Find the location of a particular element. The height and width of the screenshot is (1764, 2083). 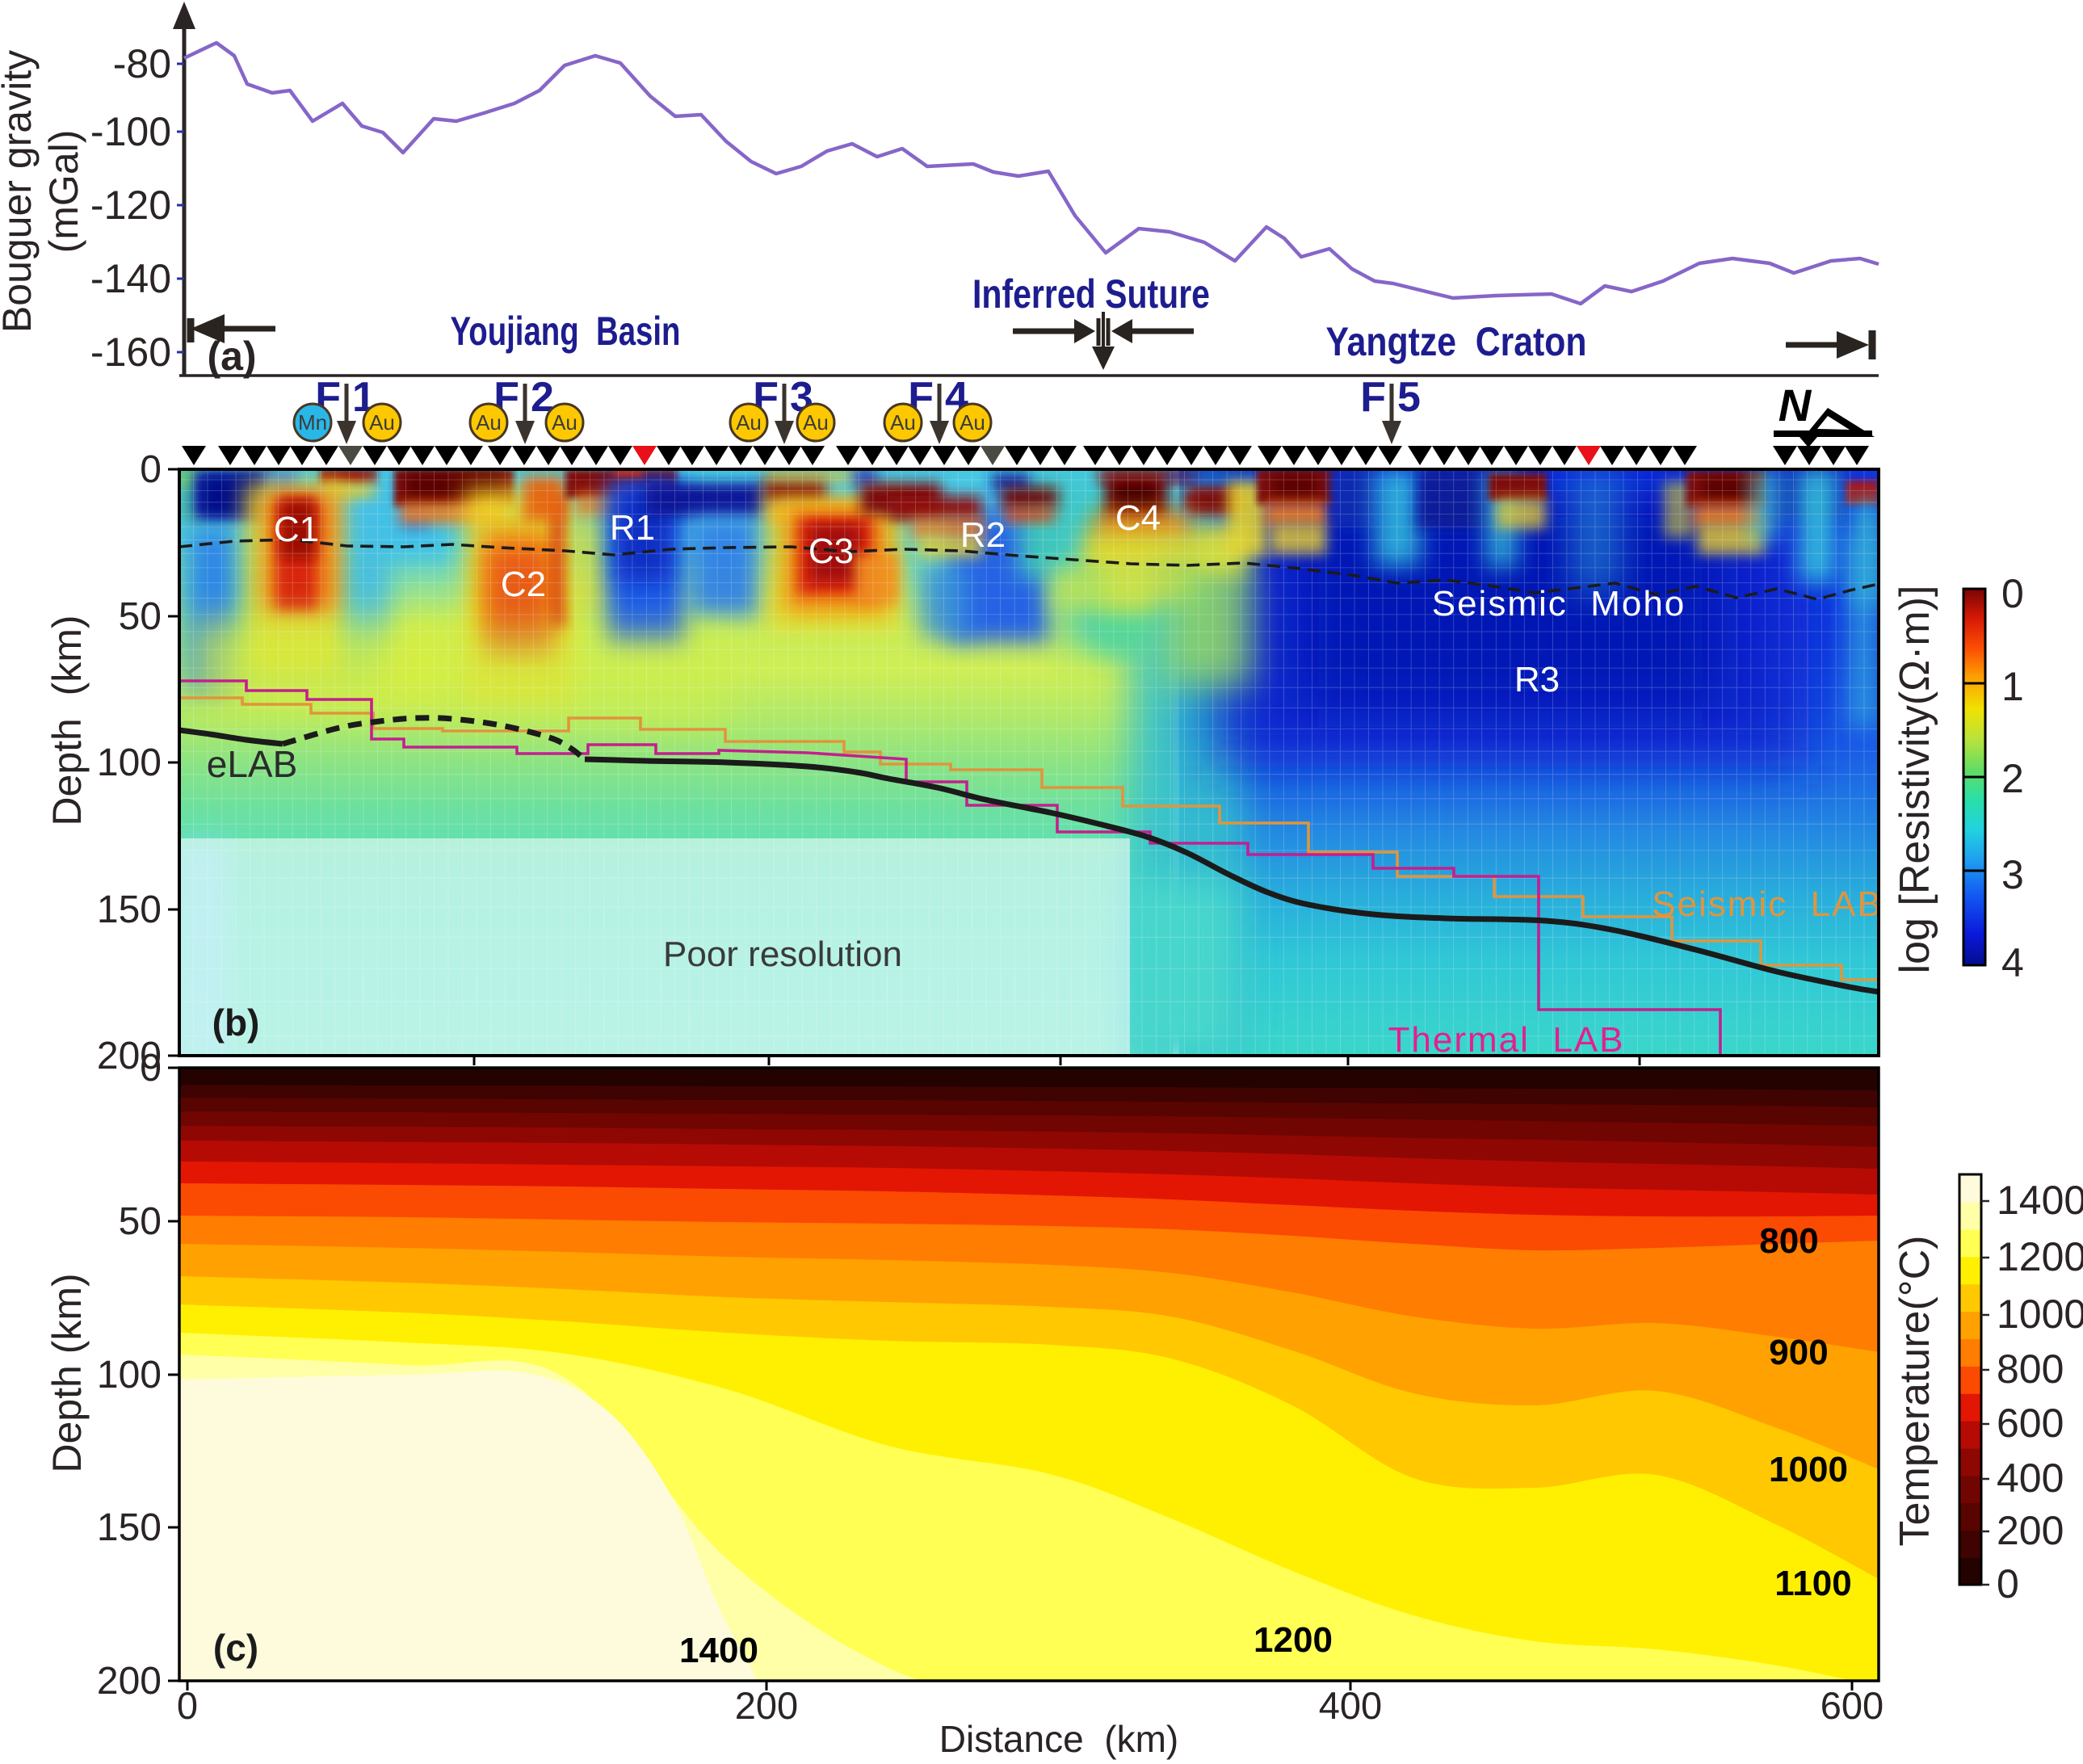

svg-text: N is located at coordinates (1796, 405).